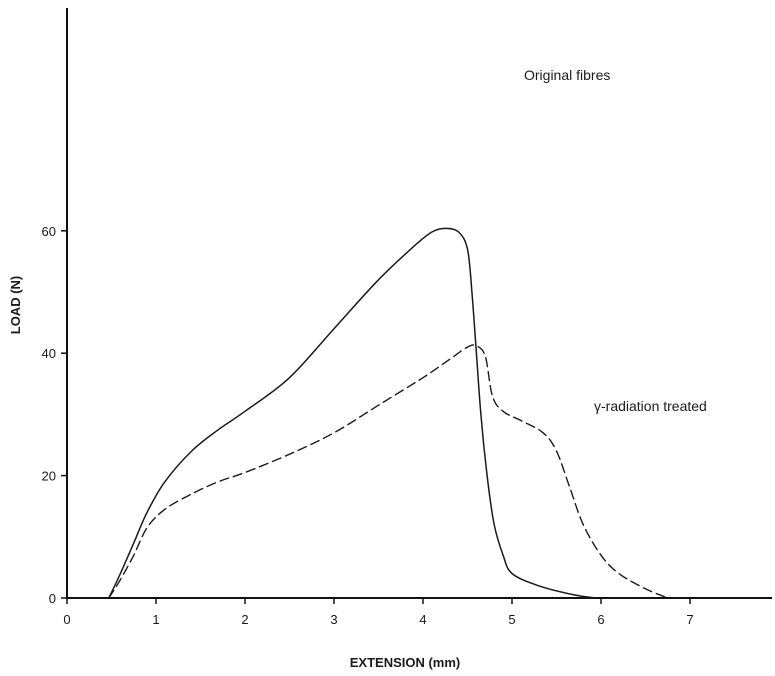 This screenshot has width=775, height=676. What do you see at coordinates (333, 619) in the screenshot?
I see `x-tick-label: 3` at bounding box center [333, 619].